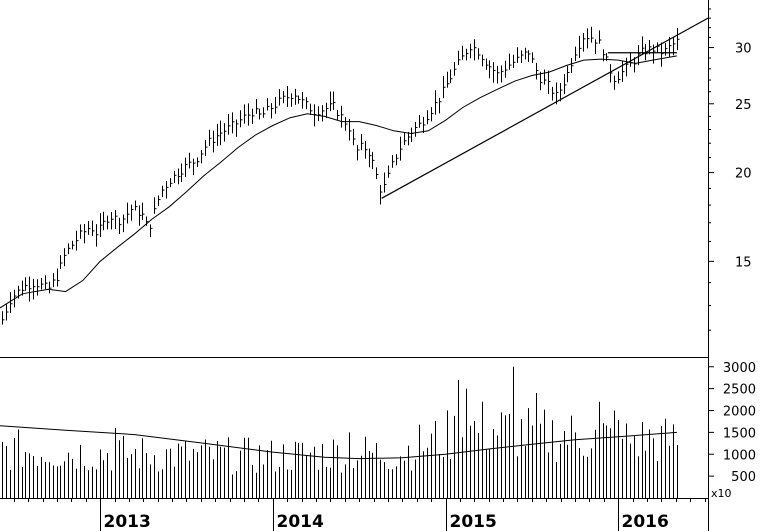 The height and width of the screenshot is (531, 760). I want to click on volume-moving-average-line, so click(338, 442).